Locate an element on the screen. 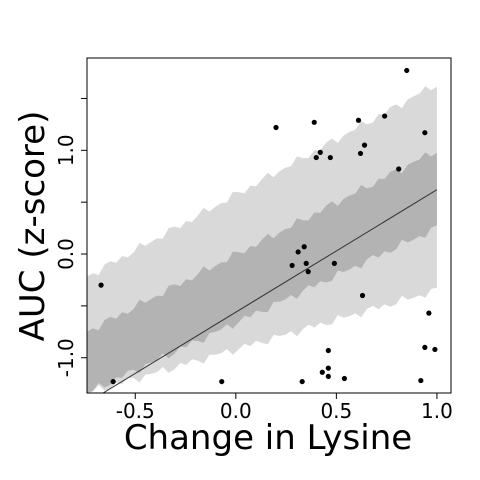 The width and height of the screenshot is (480, 480). x-tick-label: -0.5 is located at coordinates (135, 411).